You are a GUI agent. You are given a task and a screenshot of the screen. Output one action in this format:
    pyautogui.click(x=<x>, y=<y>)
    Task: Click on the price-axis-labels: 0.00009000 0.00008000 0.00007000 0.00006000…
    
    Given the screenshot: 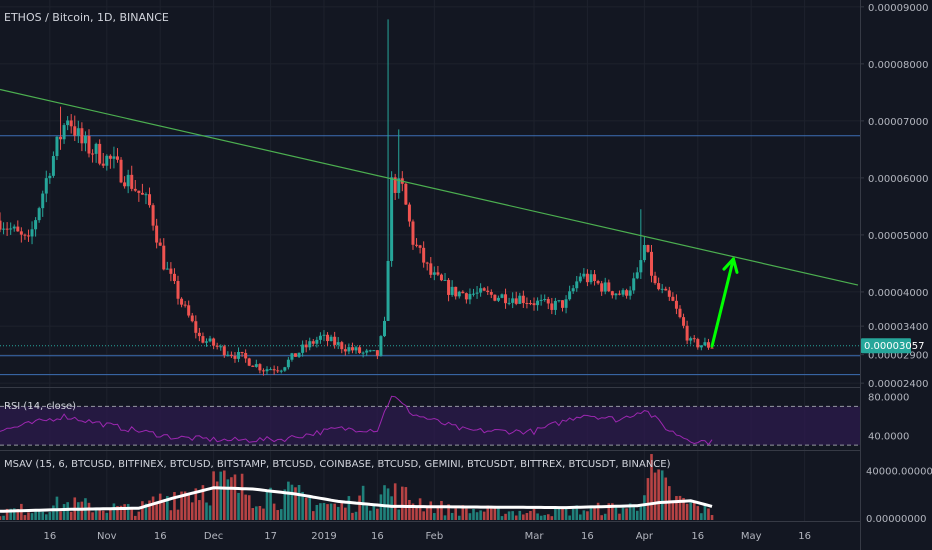 What is the action you would take?
    pyautogui.click(x=896, y=264)
    